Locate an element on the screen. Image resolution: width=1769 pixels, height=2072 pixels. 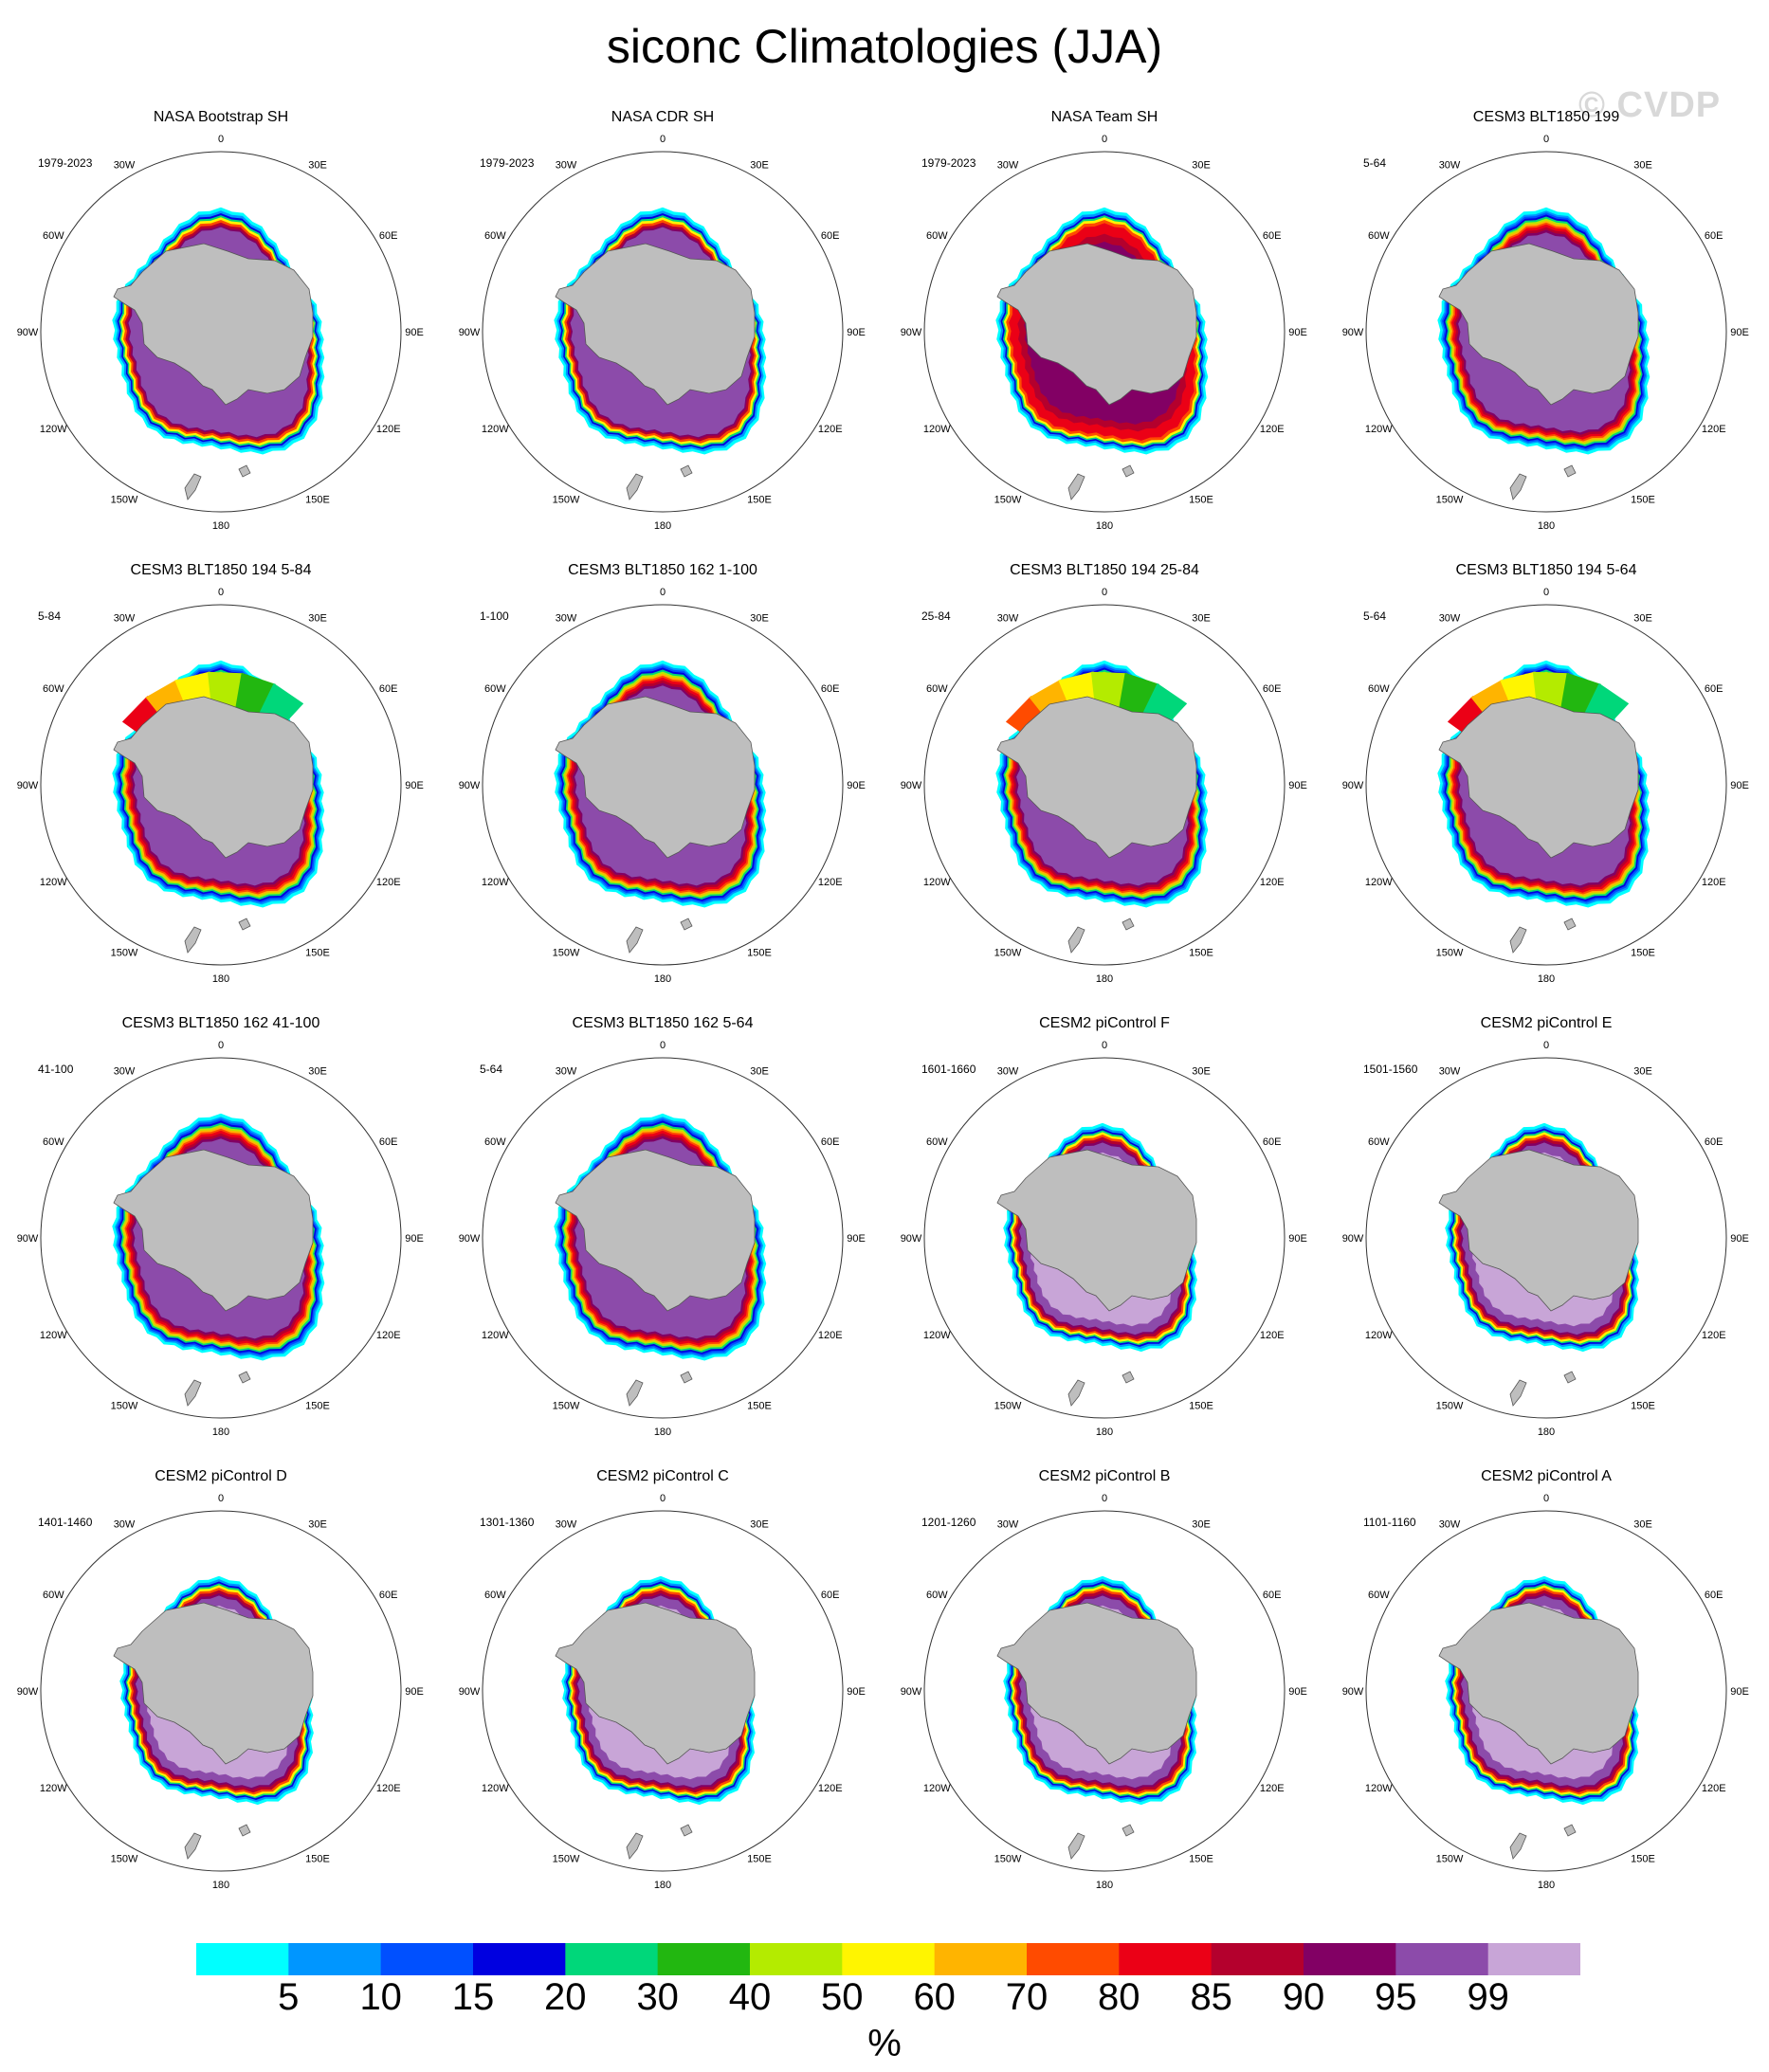
panel-period: 41-100 is located at coordinates (56, 1069).